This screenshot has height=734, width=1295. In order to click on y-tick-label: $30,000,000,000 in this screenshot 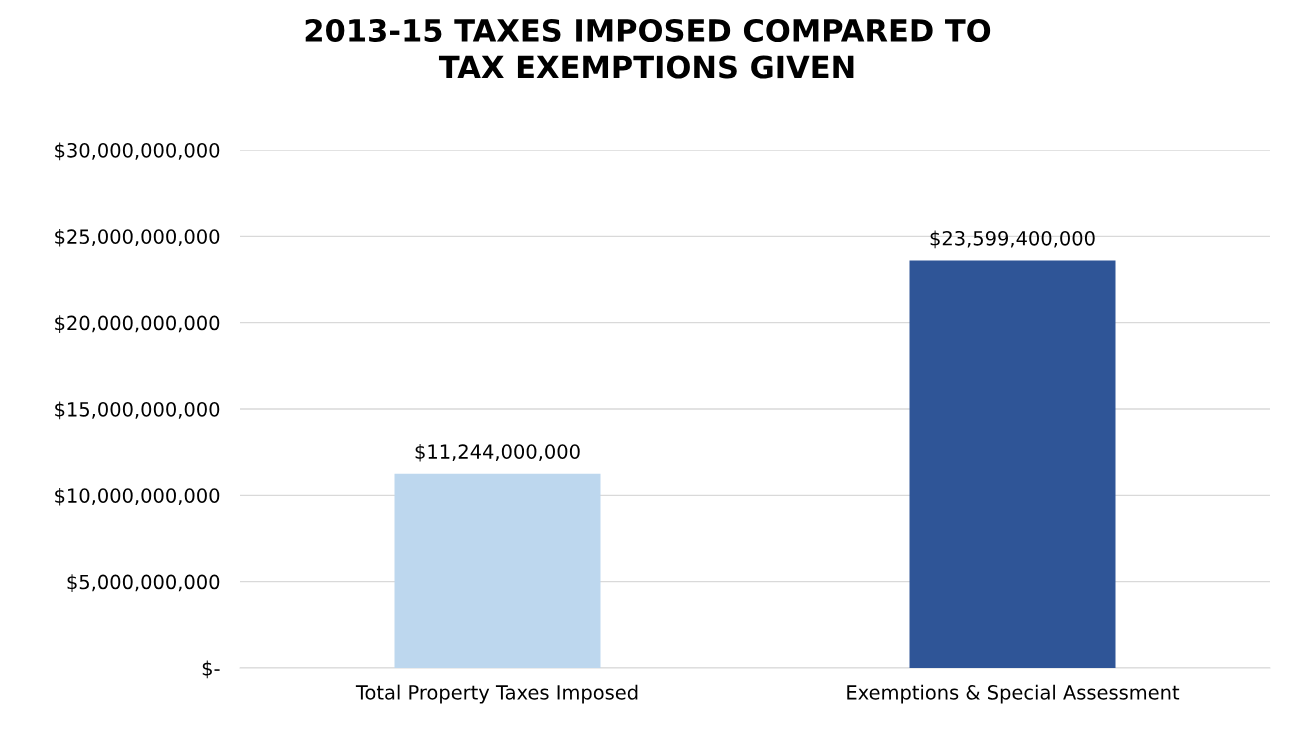, I will do `click(137, 151)`.